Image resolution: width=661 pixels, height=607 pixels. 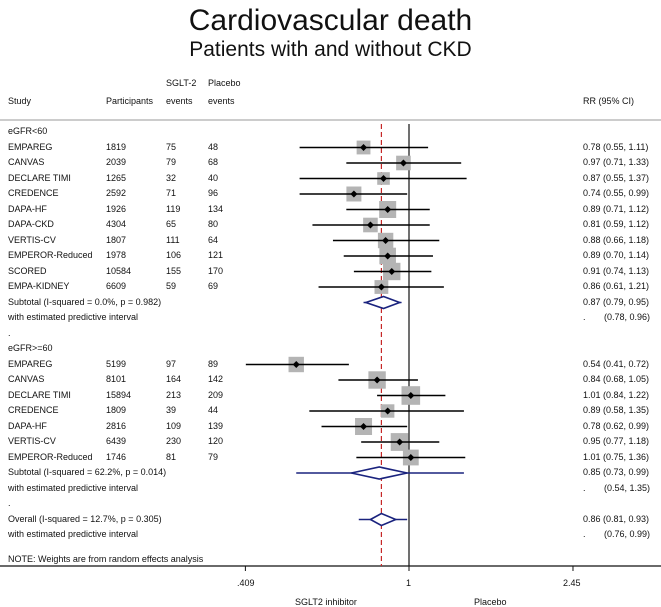 What do you see at coordinates (9, 332) in the screenshot?
I see `row-label: .` at bounding box center [9, 332].